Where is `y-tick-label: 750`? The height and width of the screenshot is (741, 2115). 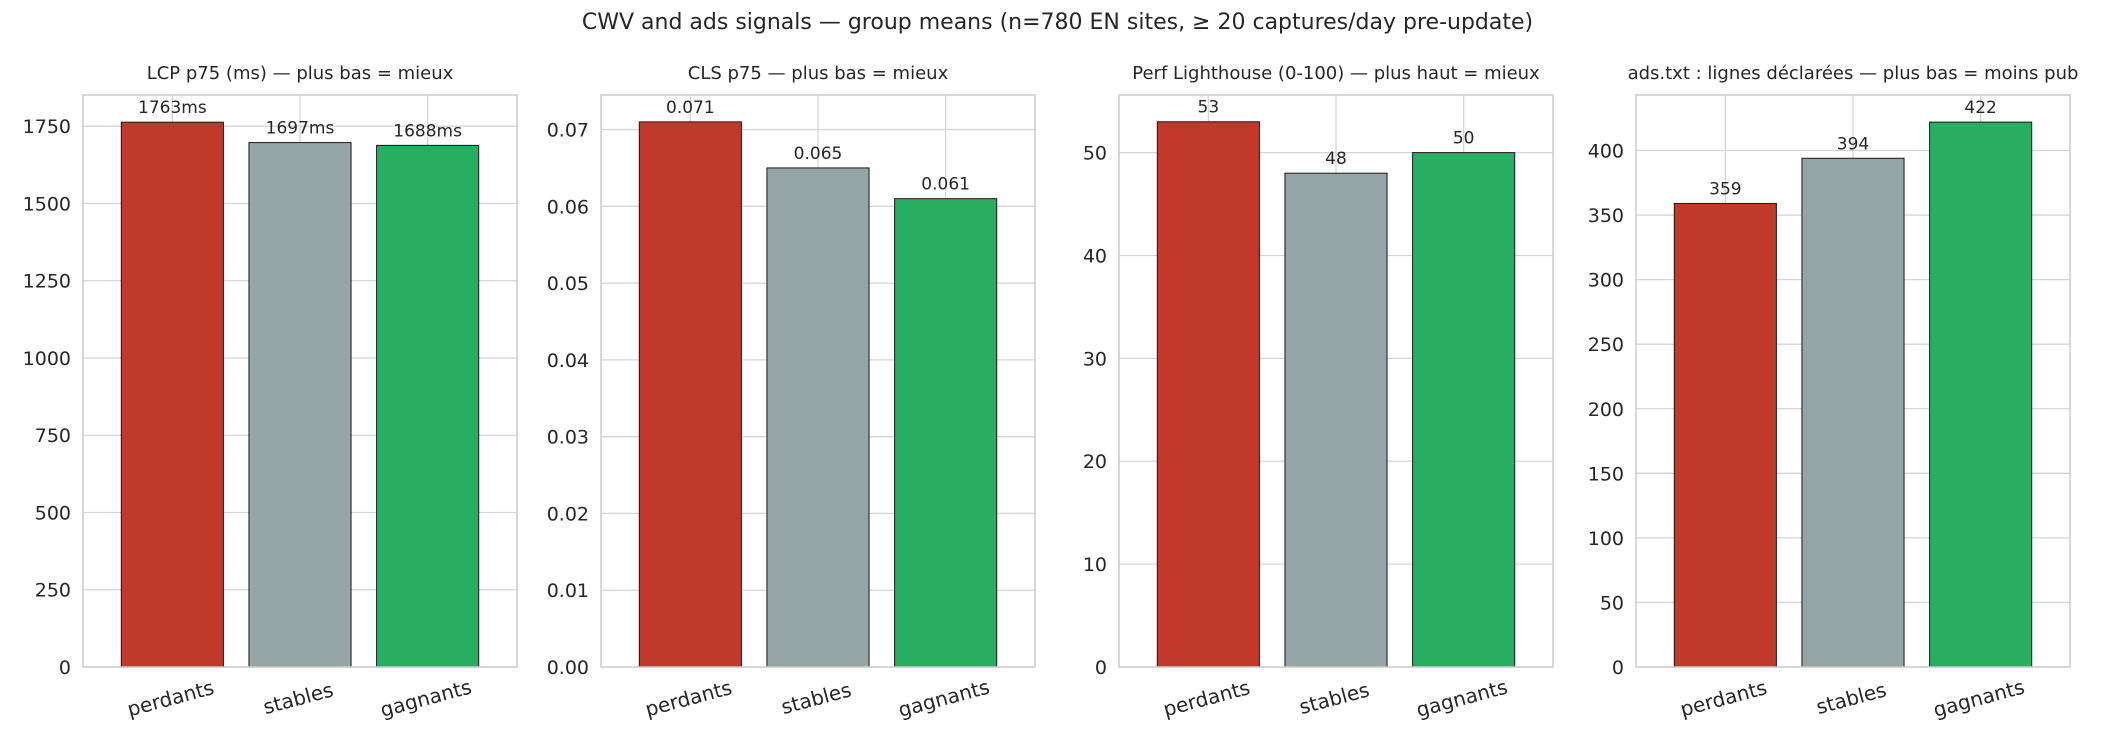
y-tick-label: 750 is located at coordinates (53, 436).